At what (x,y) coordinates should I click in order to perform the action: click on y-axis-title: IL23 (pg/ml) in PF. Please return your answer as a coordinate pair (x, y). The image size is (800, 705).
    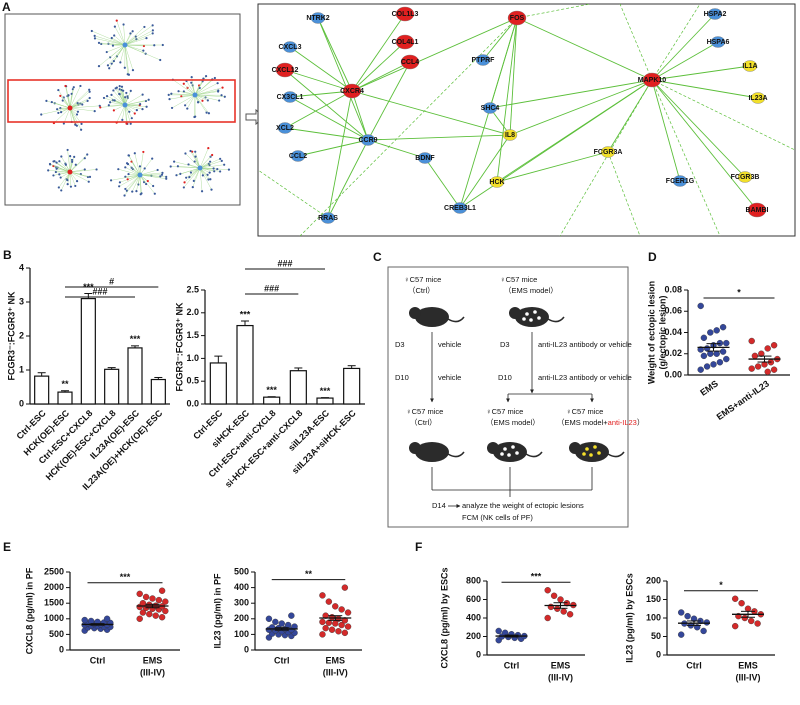
    Looking at the image, I should click on (217, 611).